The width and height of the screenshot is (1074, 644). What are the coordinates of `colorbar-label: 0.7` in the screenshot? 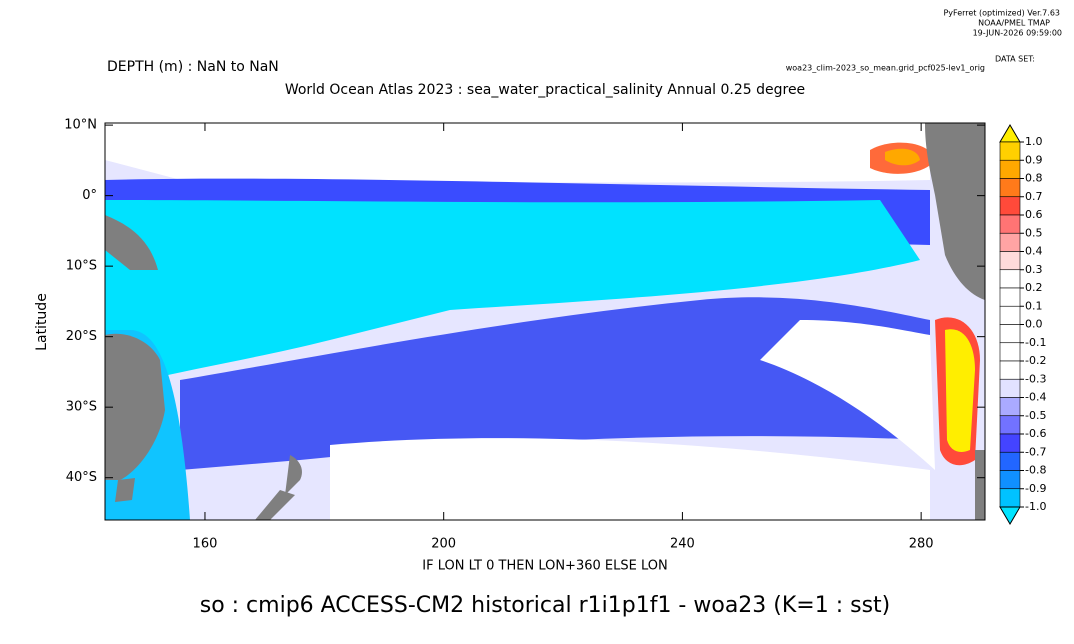 It's located at (1034, 196).